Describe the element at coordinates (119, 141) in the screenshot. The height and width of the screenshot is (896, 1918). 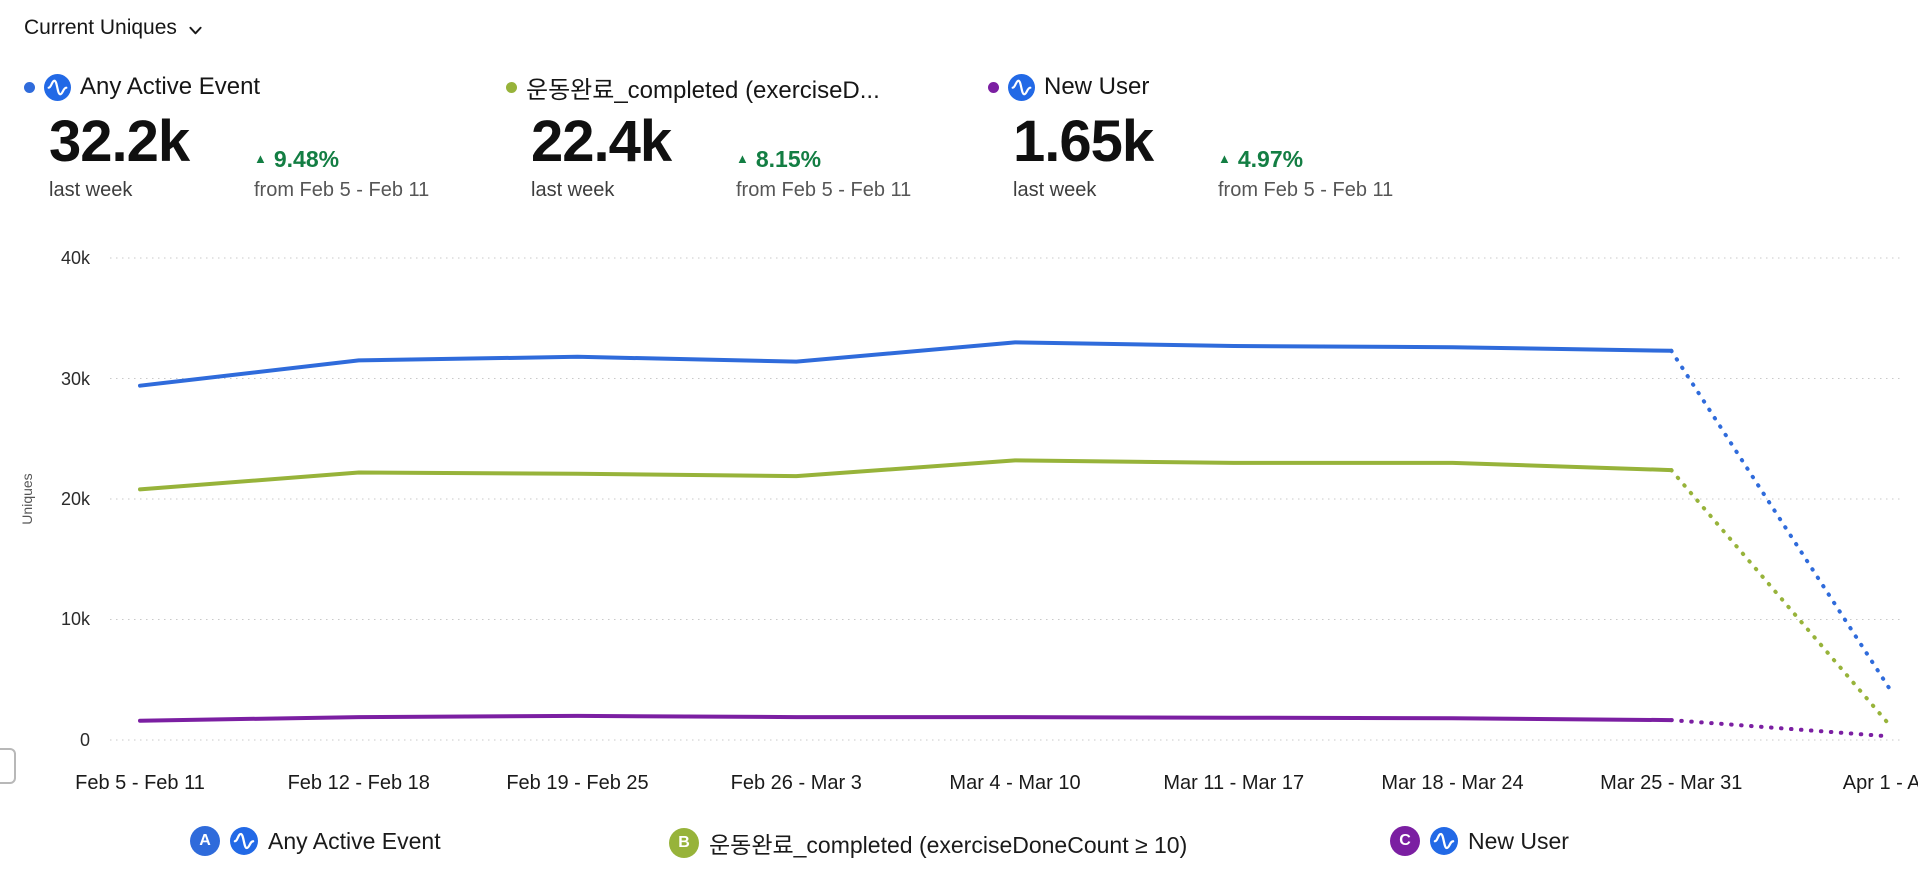
I see `metric-value: 32.2k` at that location.